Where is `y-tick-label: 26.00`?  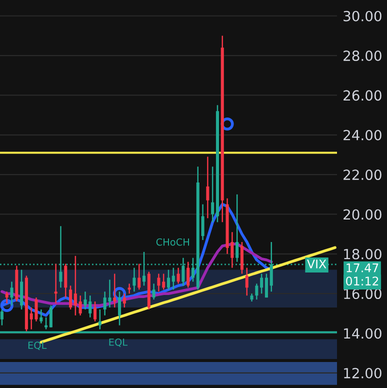 y-tick-label: 26.00 is located at coordinates (363, 95).